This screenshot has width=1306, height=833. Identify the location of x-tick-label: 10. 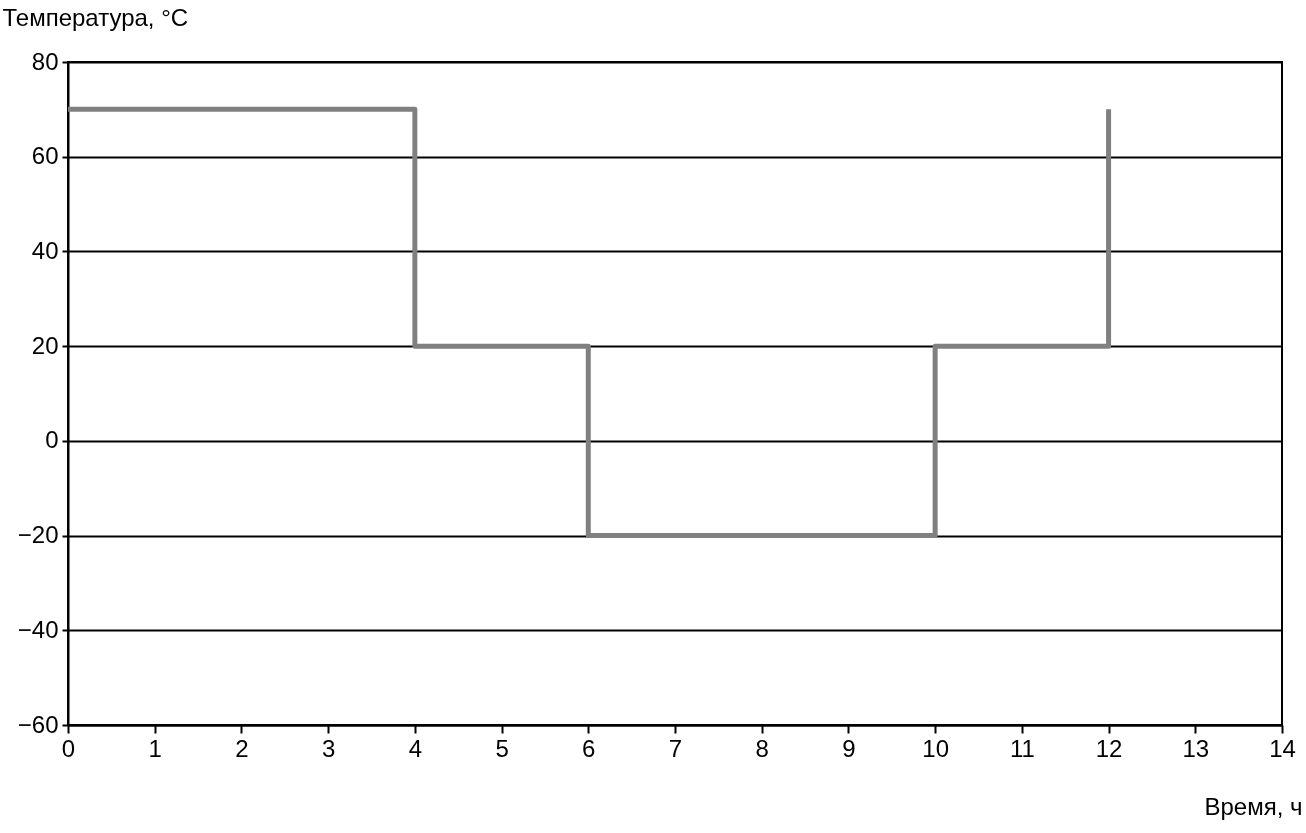
(935, 748).